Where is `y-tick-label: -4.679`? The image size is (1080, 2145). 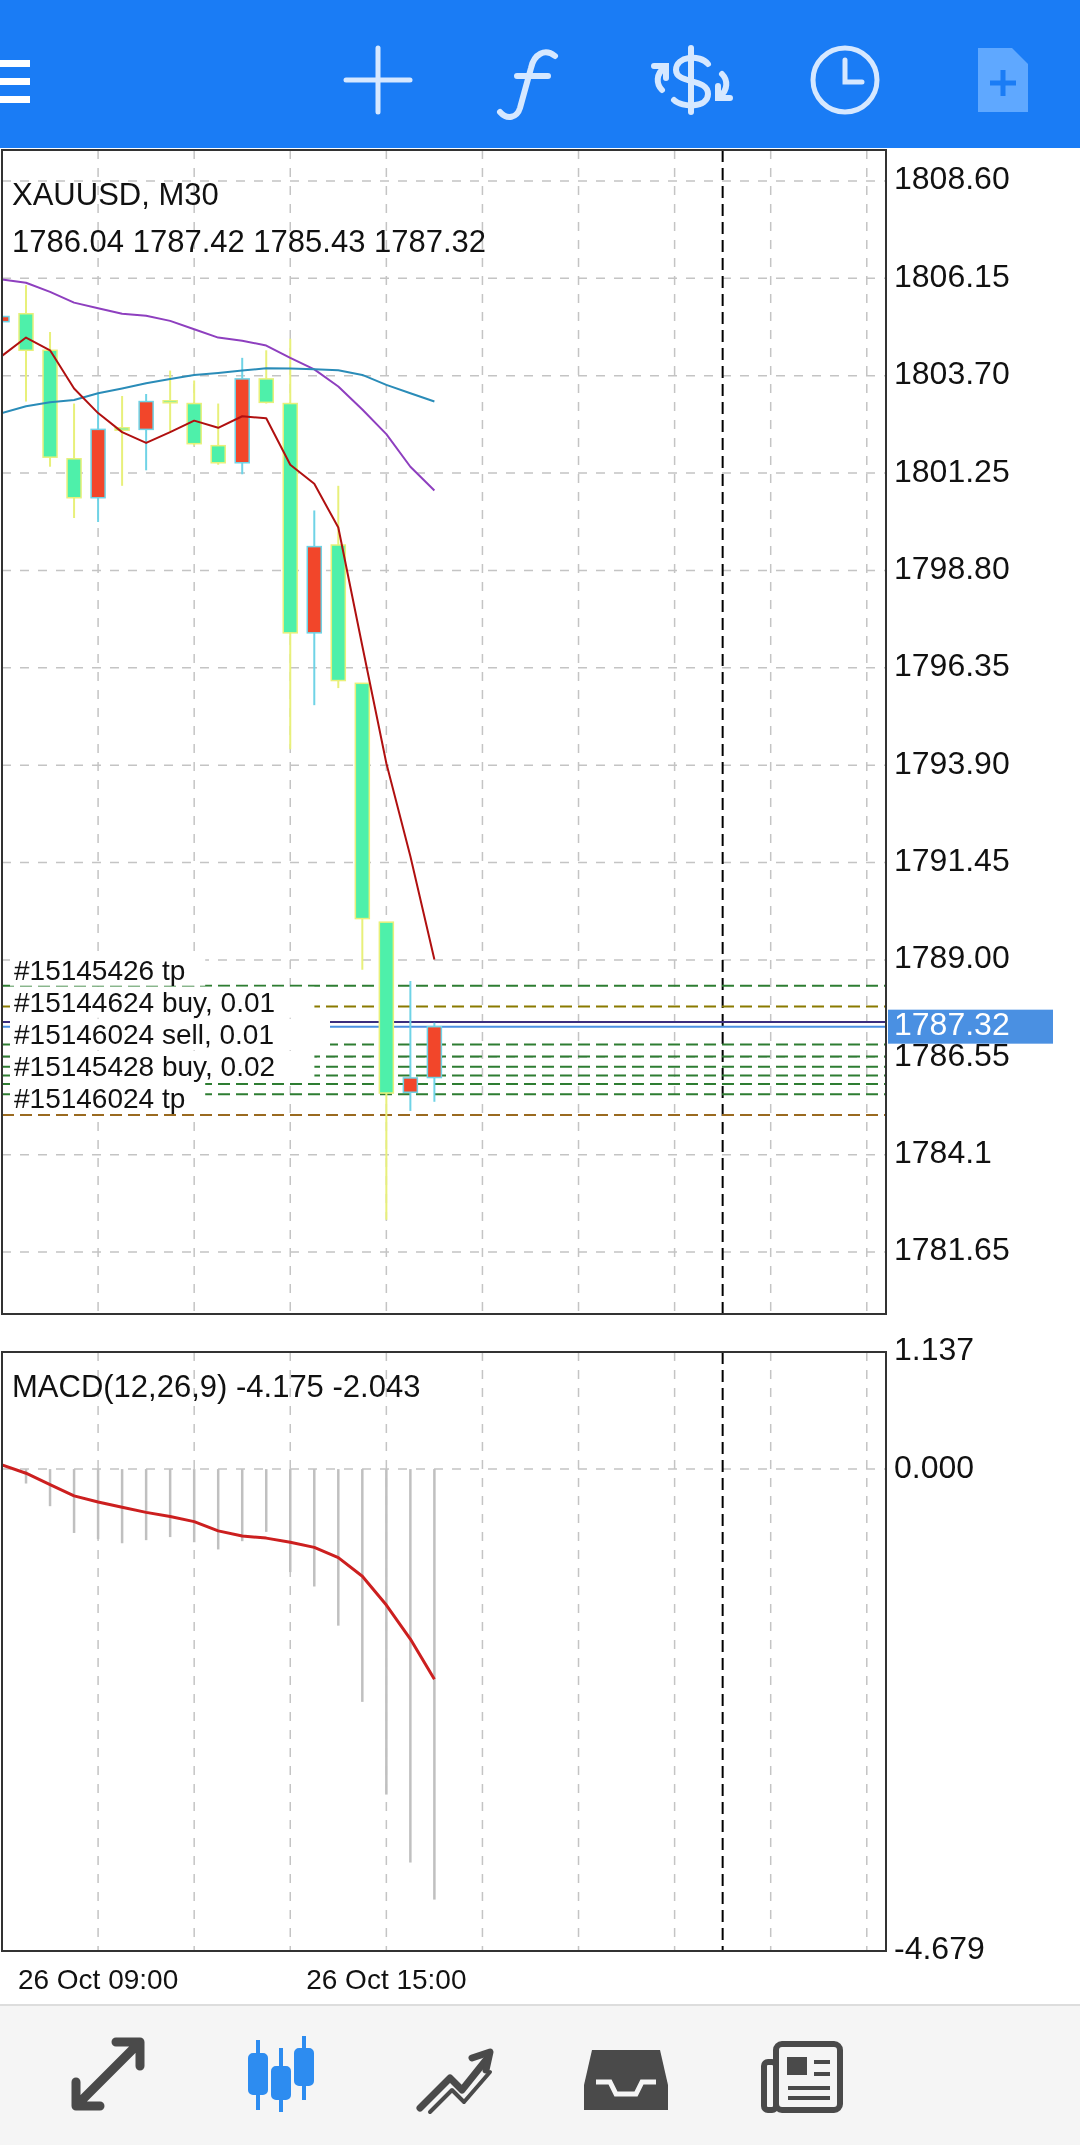
y-tick-label: -4.679 is located at coordinates (939, 1948).